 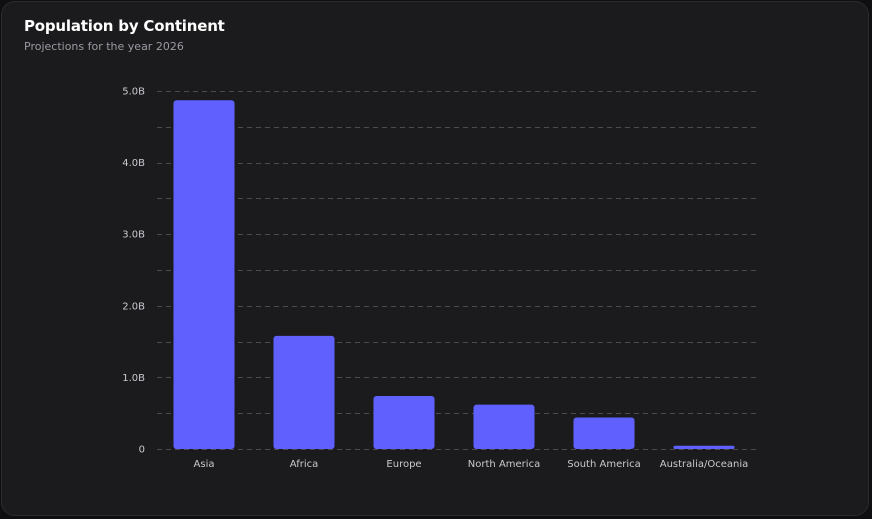 What do you see at coordinates (604, 464) in the screenshot?
I see `x-tick-label: South America` at bounding box center [604, 464].